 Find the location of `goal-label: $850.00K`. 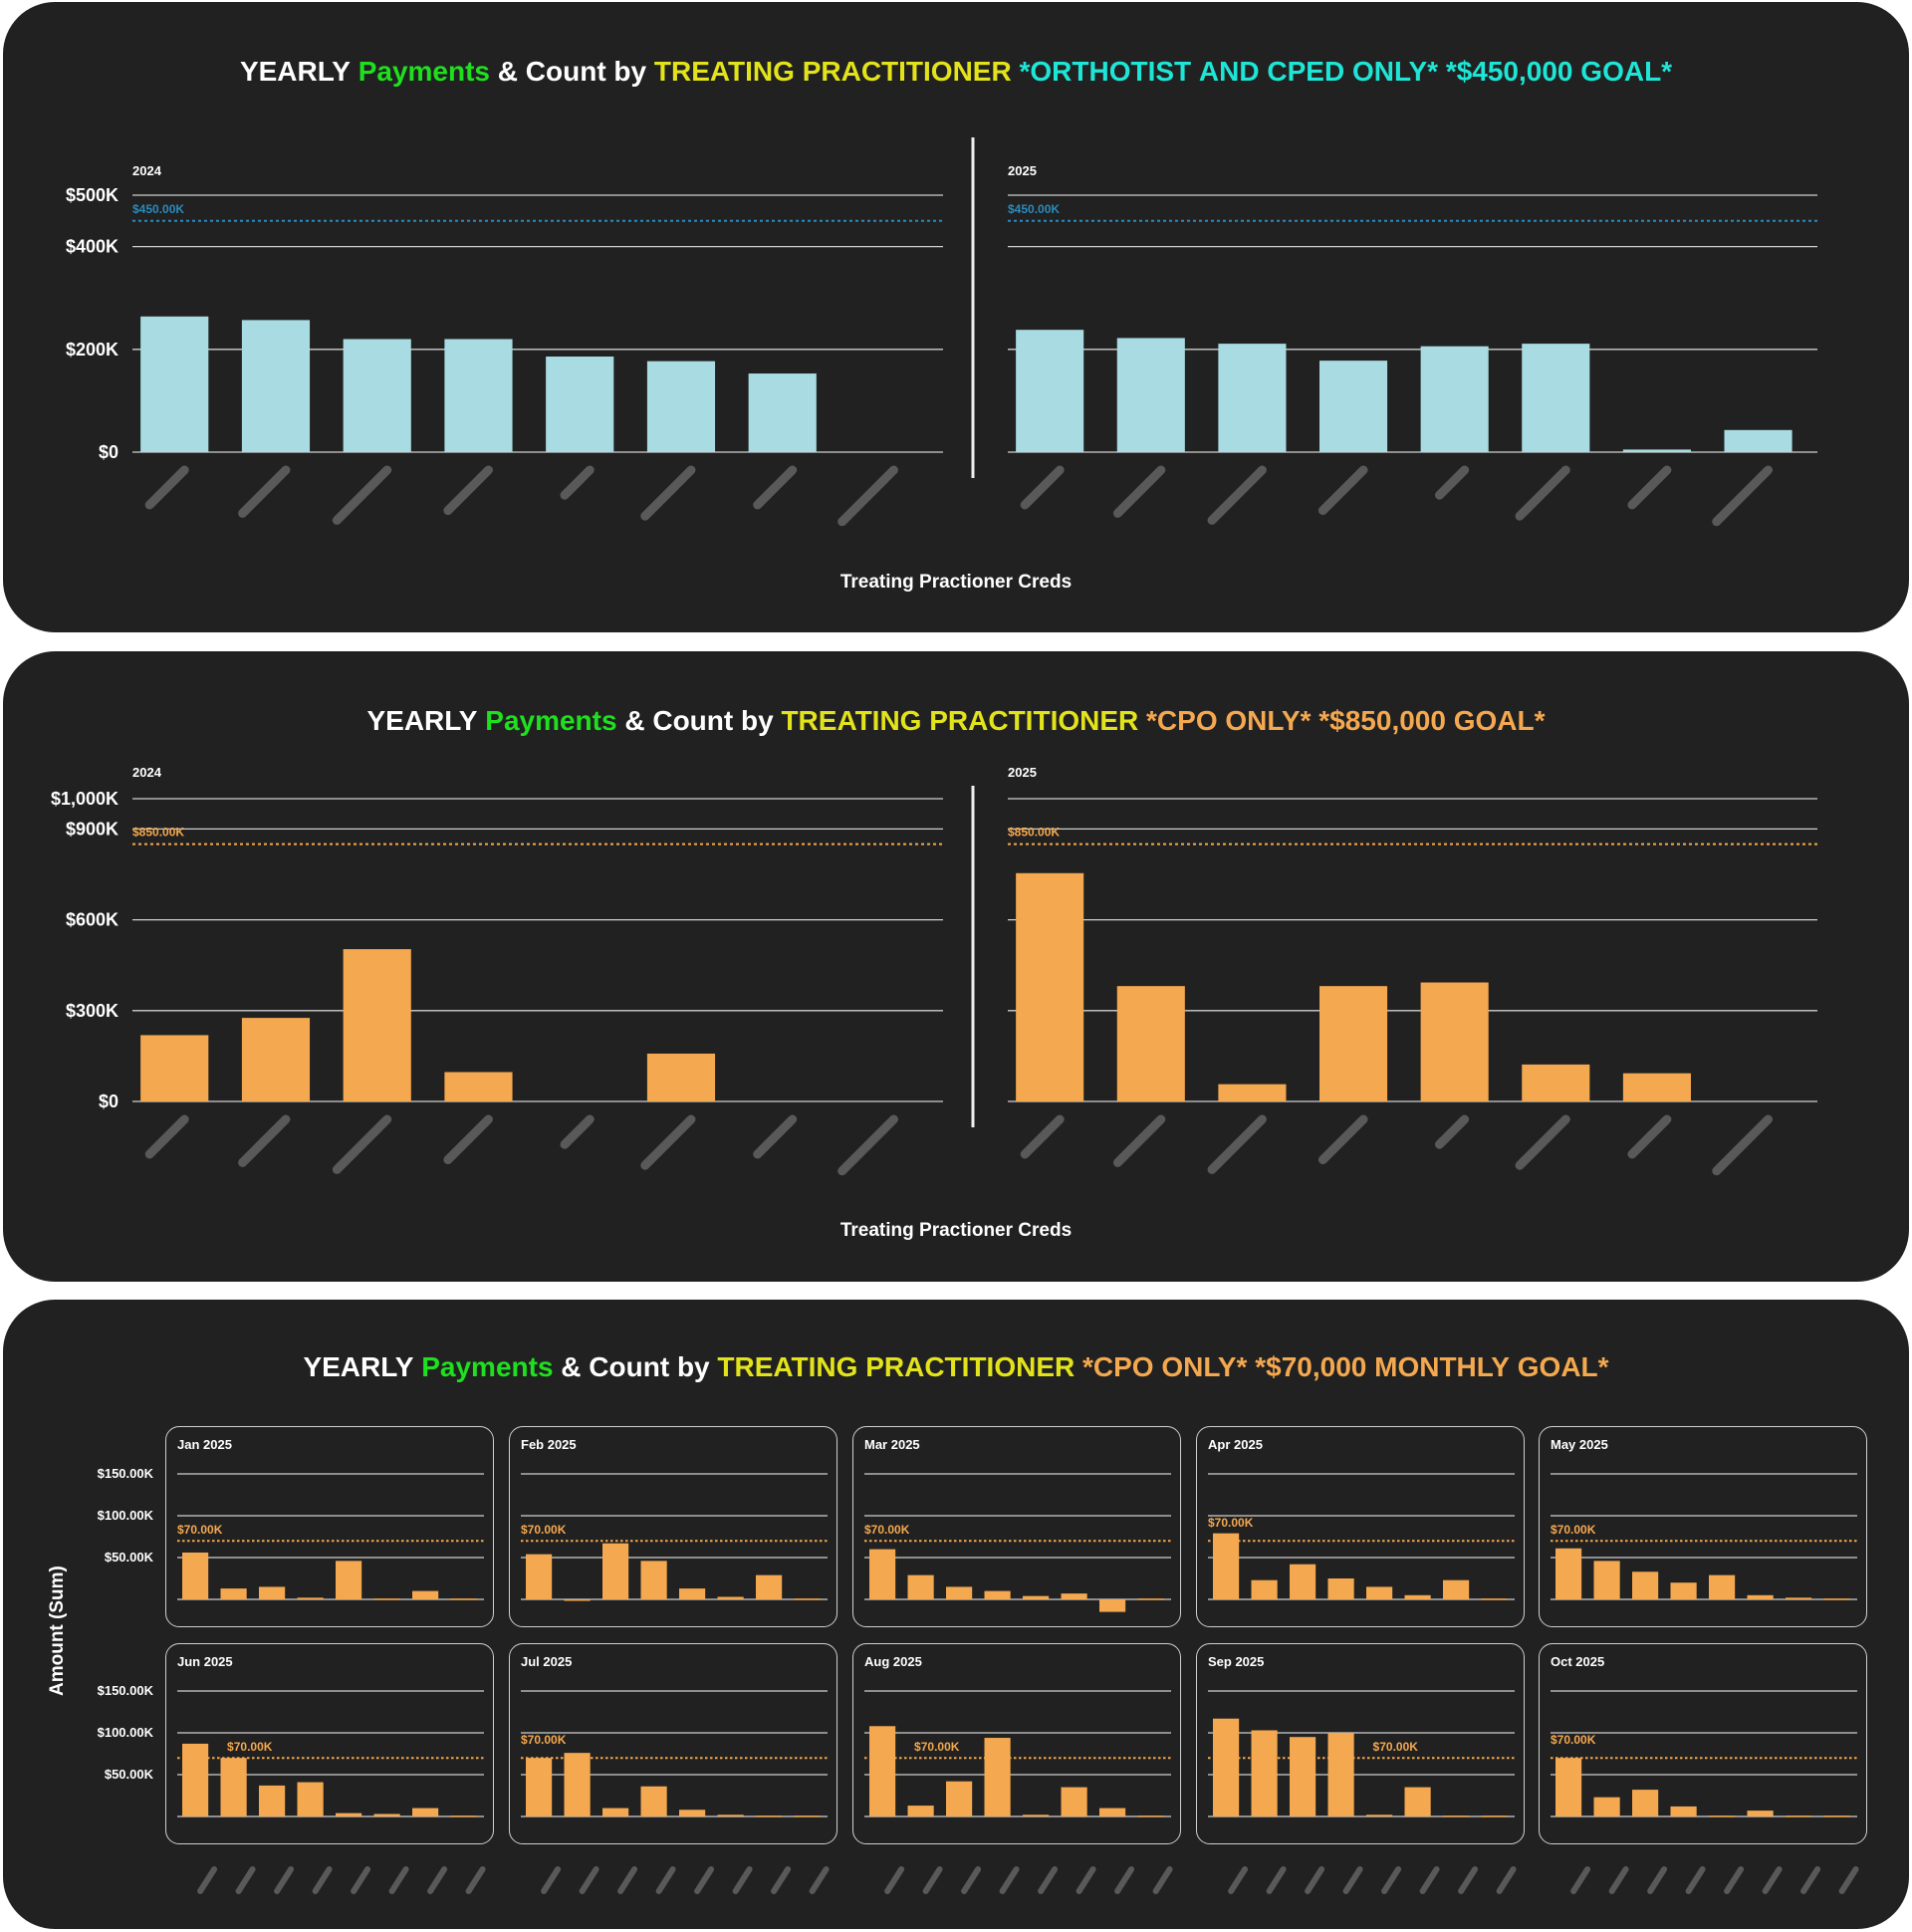

goal-label: $850.00K is located at coordinates (1034, 833).